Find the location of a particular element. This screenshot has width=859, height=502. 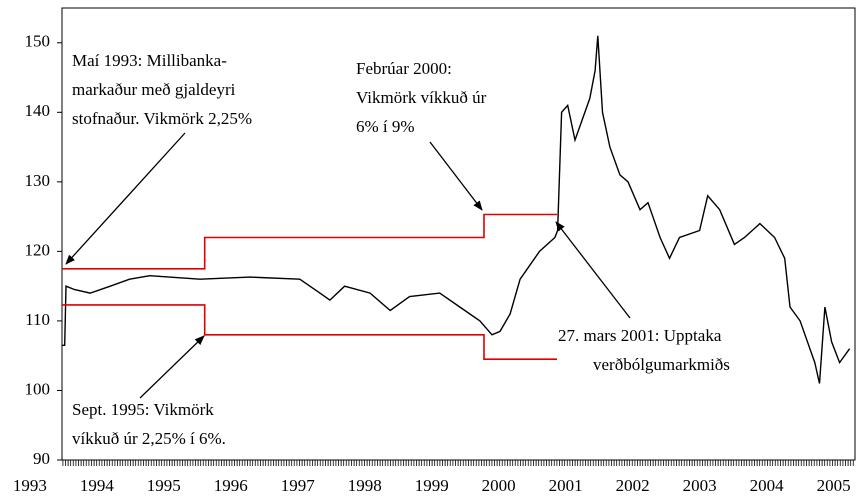

annotation: víkkuð úr 2,25% í 6%. is located at coordinates (149, 438).